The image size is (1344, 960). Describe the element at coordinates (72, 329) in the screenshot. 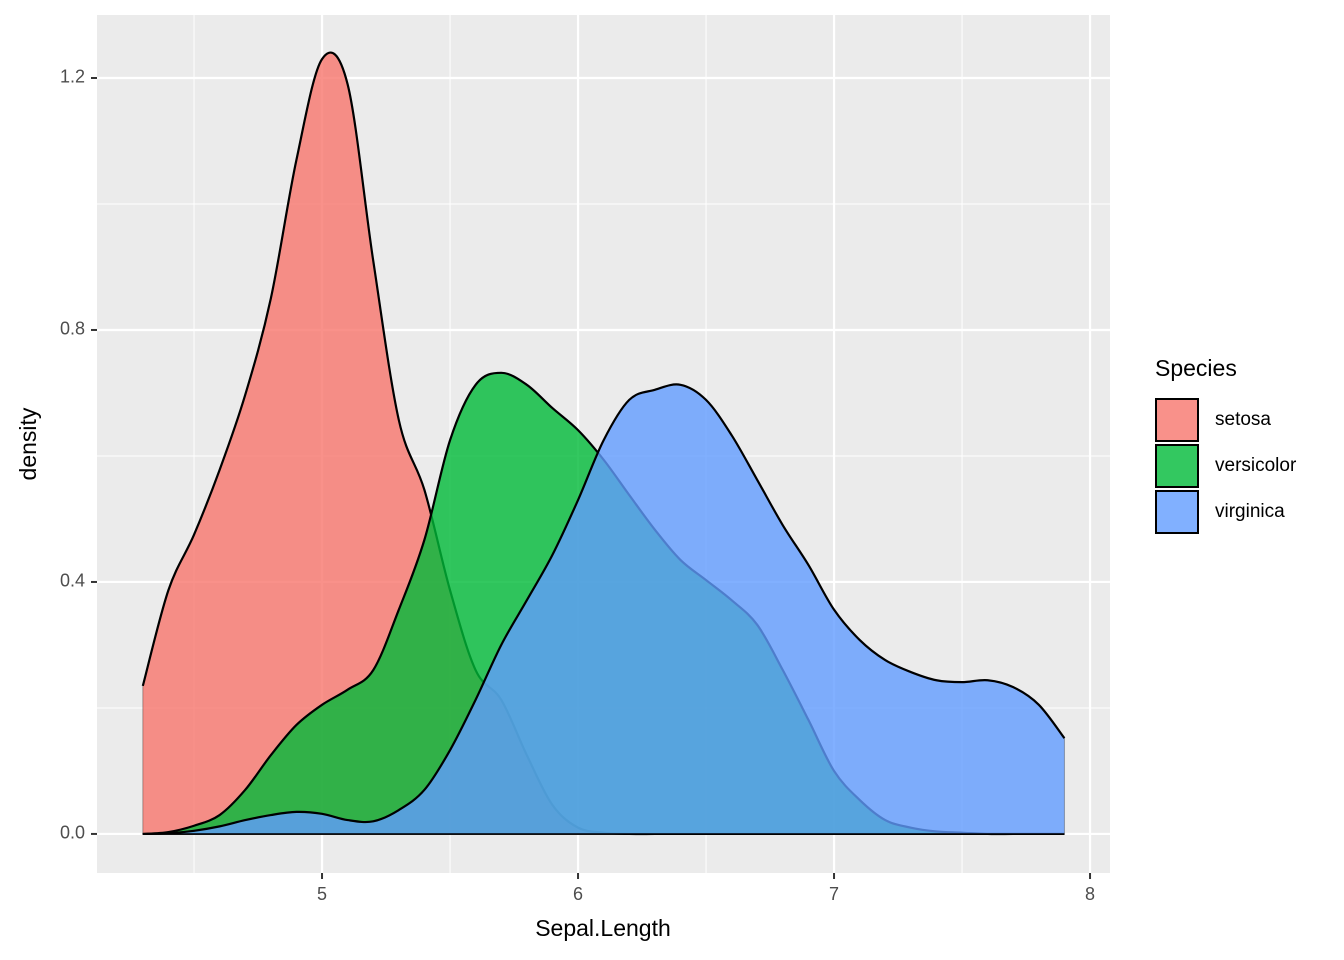

I see `y-tick-label: 0.8` at that location.